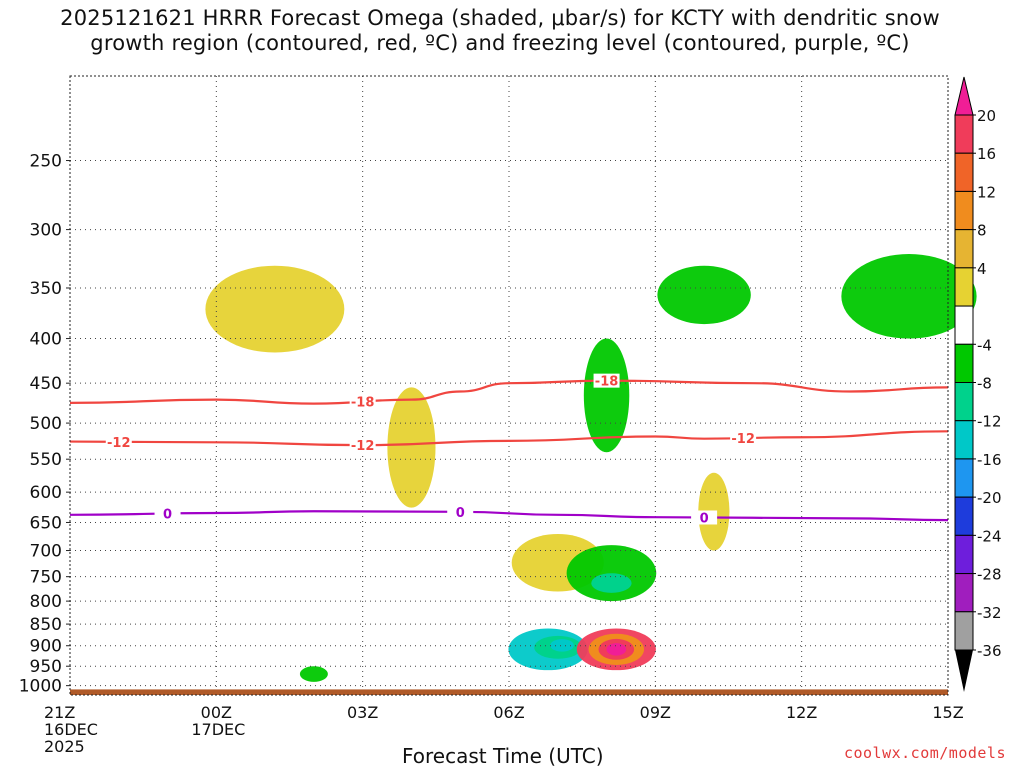 The image size is (1024, 768). What do you see at coordinates (924, 753) in the screenshot?
I see `credit-text: coolwx.com/models` at bounding box center [924, 753].